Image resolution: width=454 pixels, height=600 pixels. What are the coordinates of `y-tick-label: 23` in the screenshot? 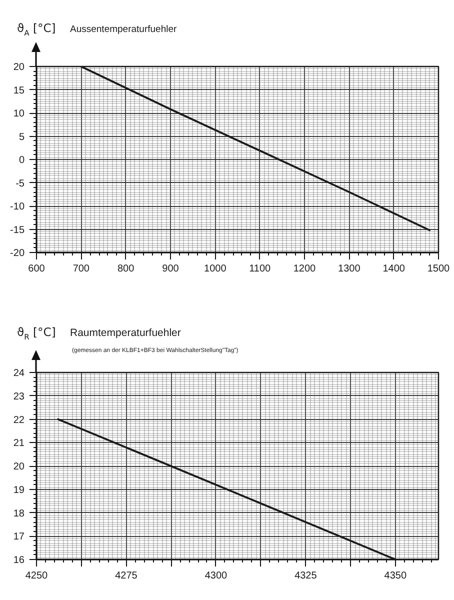 It's located at (19, 396).